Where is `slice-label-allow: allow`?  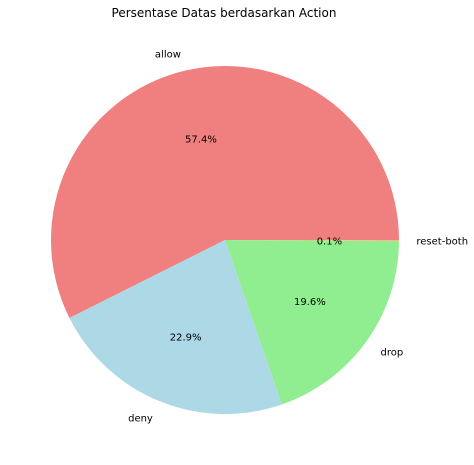
slice-label-allow: allow is located at coordinates (168, 55).